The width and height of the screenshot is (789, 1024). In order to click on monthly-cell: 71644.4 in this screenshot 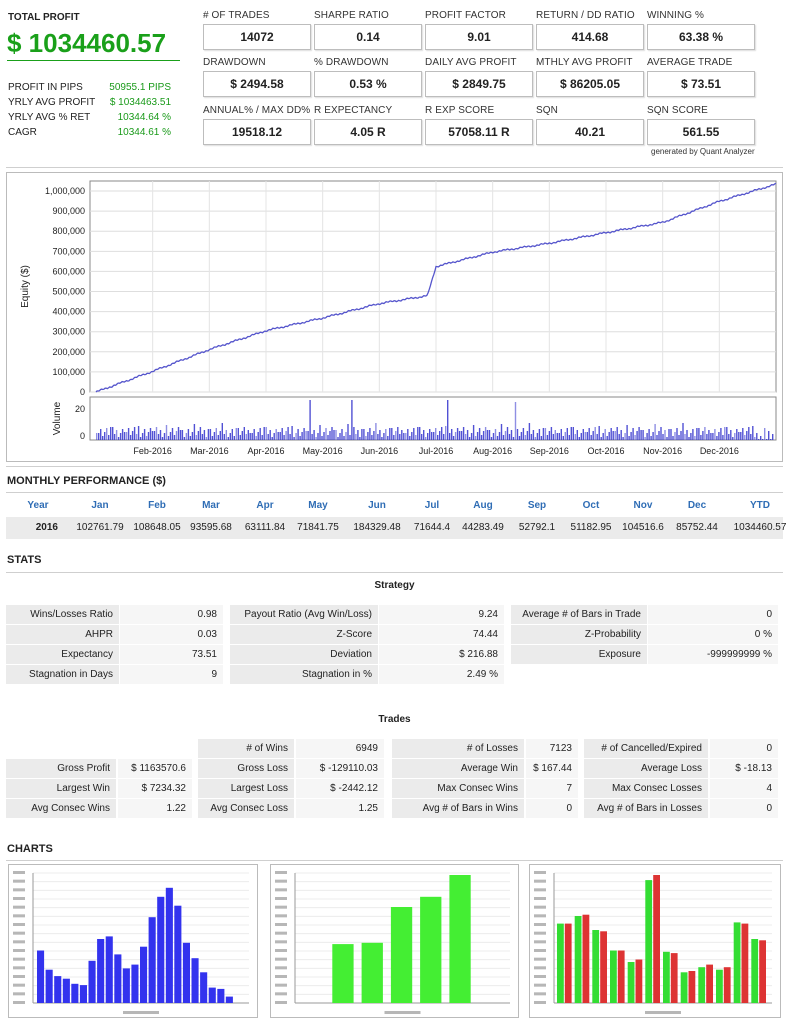, I will do `click(432, 527)`.